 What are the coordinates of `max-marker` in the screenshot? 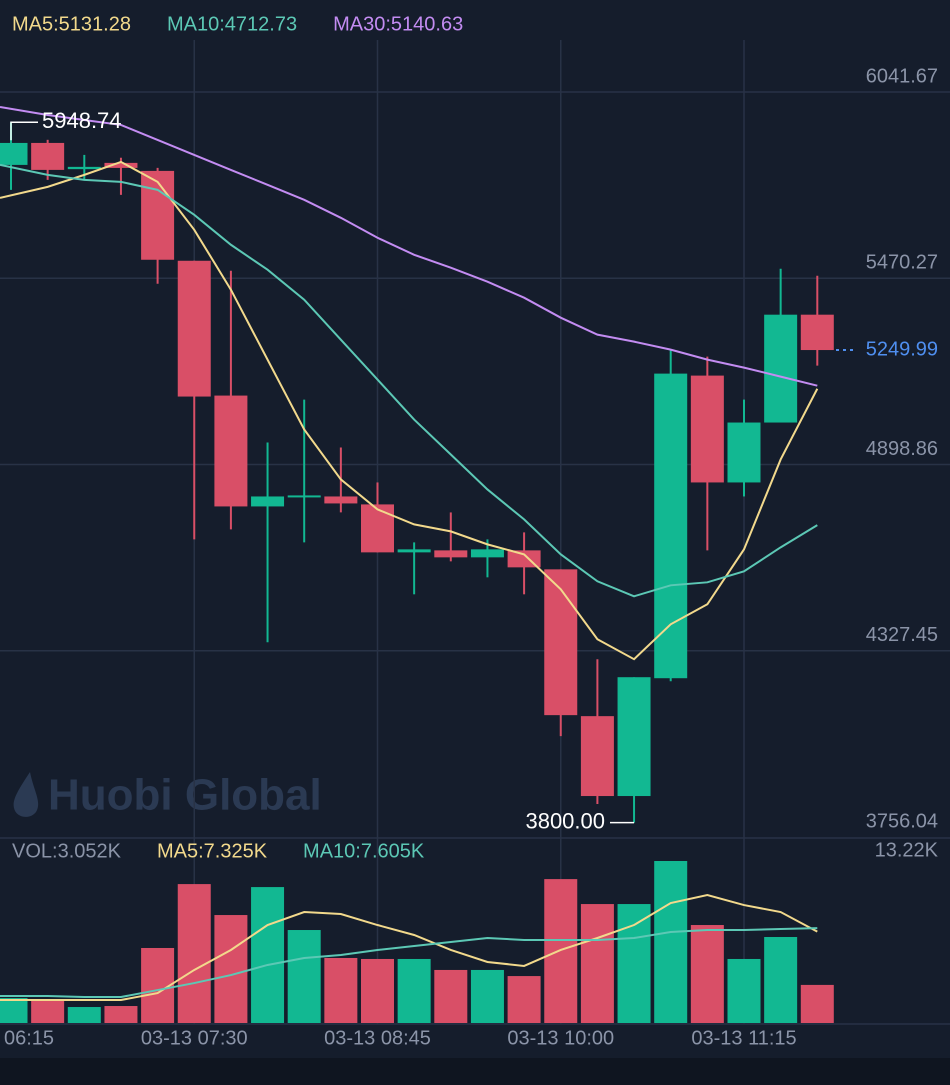 It's located at (24, 131).